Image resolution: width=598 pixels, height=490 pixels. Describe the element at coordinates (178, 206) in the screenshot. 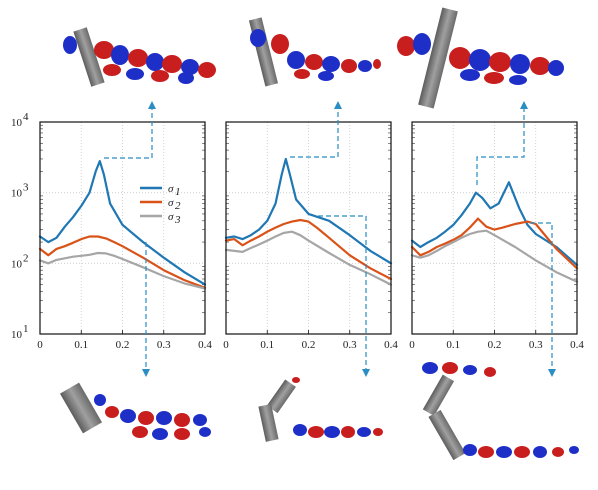

I see `legend-subscript: 2` at that location.